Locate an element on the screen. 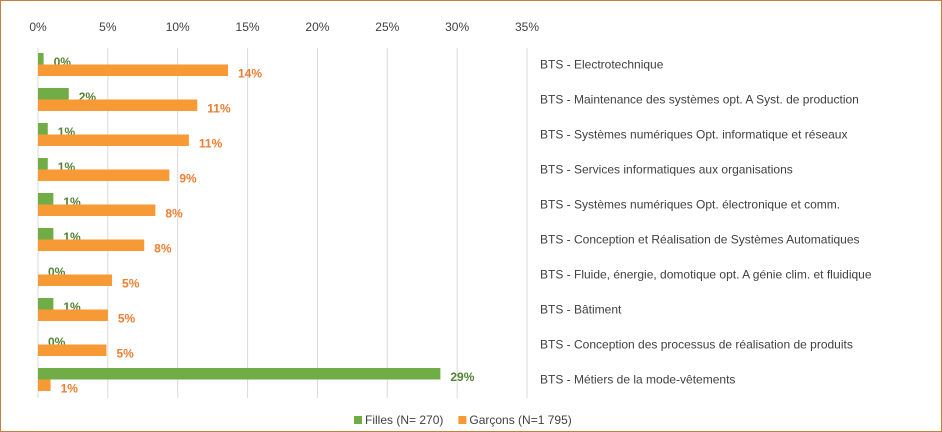 This screenshot has height=432, width=942. x-tick-label: 30% is located at coordinates (457, 27).